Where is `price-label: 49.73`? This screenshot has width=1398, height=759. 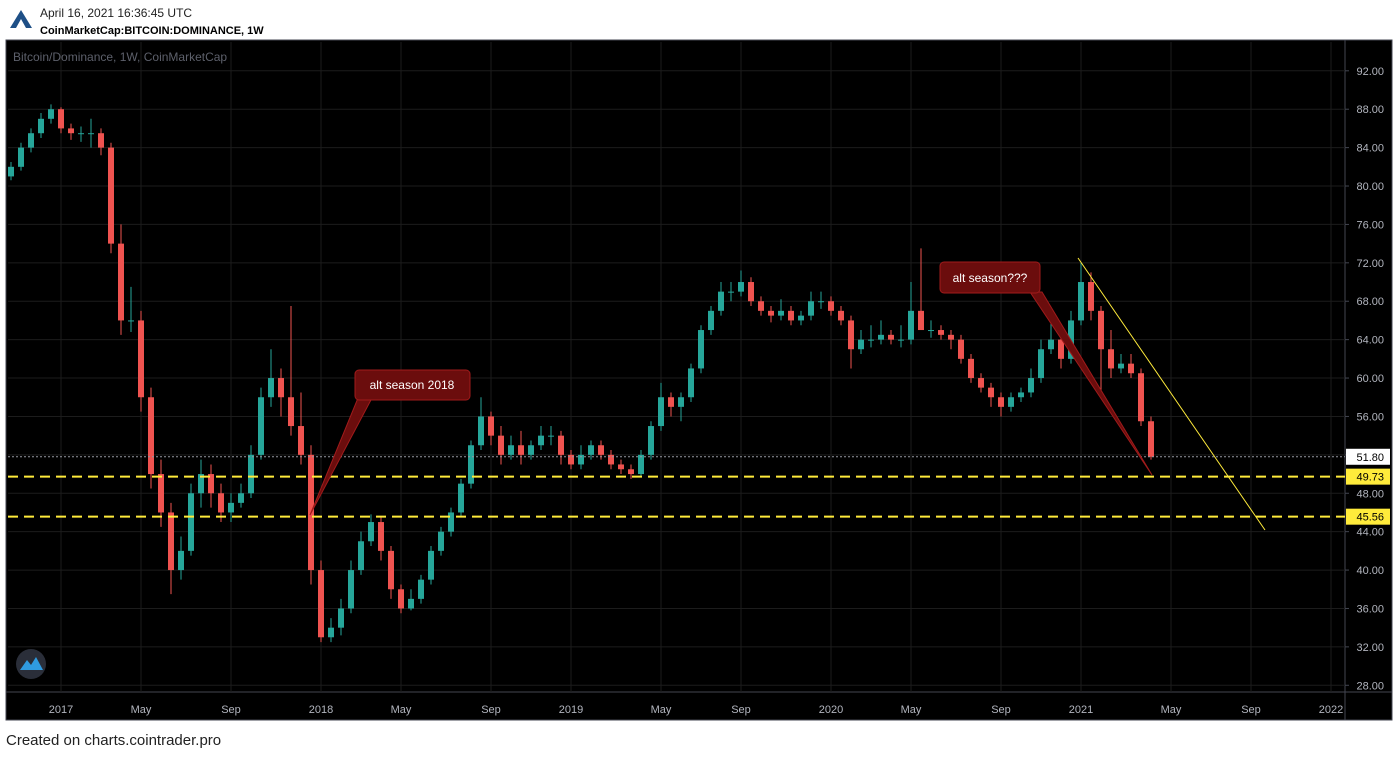
price-label: 49.73 is located at coordinates (1370, 478).